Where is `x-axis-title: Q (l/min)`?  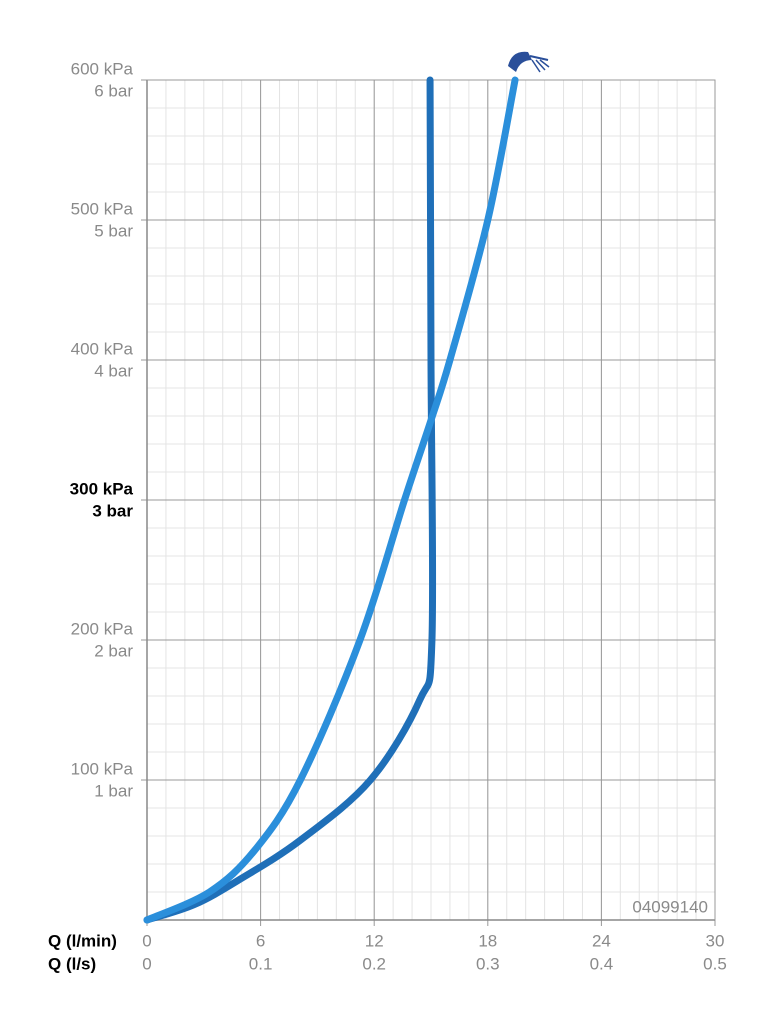
x-axis-title: Q (l/min) is located at coordinates (82, 940).